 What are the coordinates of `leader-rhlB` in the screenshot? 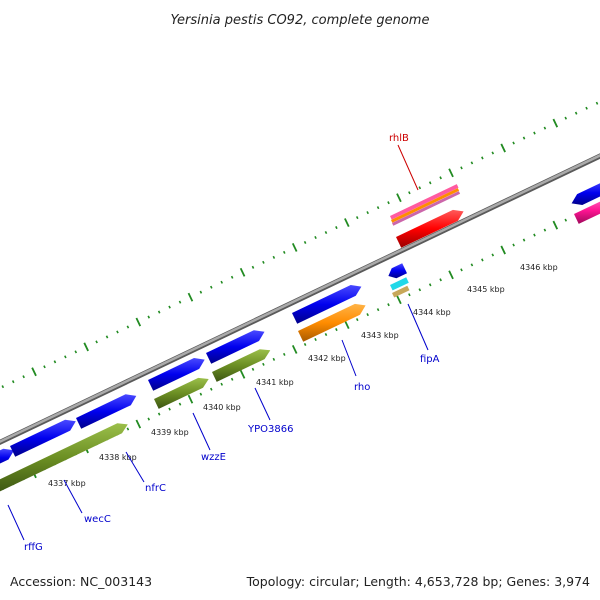 It's located at (408, 167).